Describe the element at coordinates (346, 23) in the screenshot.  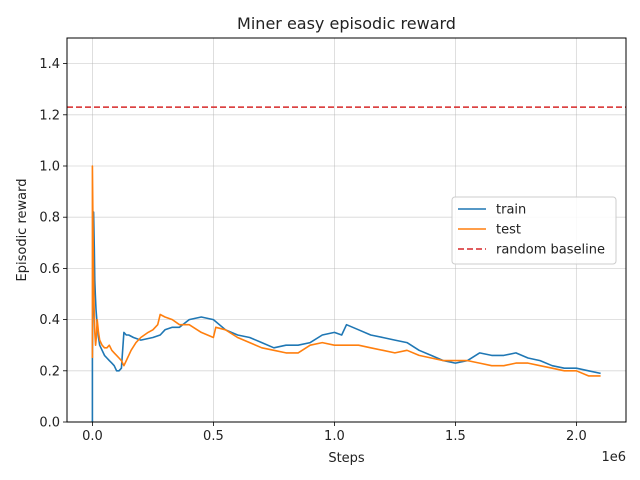
I see `chart-title: Miner easy episodic reward` at that location.